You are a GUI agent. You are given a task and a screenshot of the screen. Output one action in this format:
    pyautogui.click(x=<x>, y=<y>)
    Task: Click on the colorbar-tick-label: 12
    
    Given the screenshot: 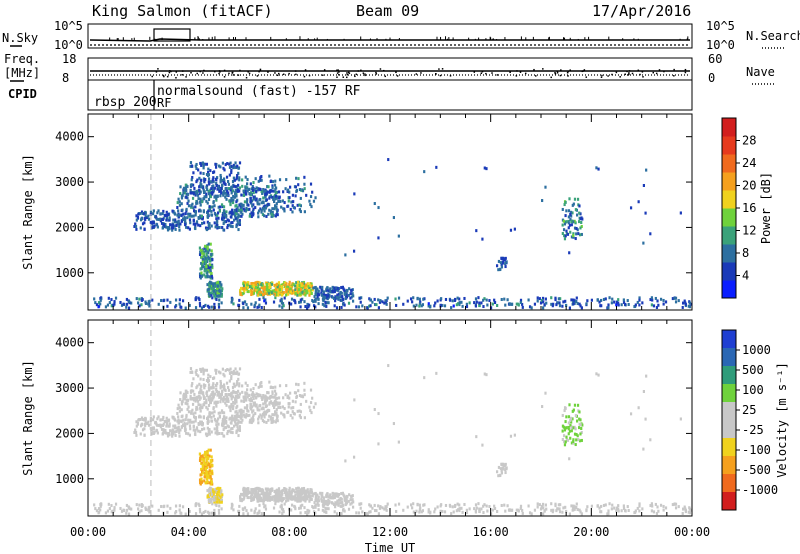 What is the action you would take?
    pyautogui.click(x=749, y=231)
    